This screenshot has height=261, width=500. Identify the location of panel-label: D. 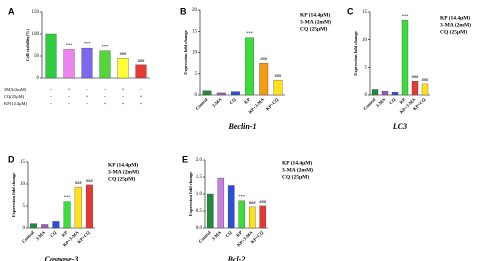
(11, 159).